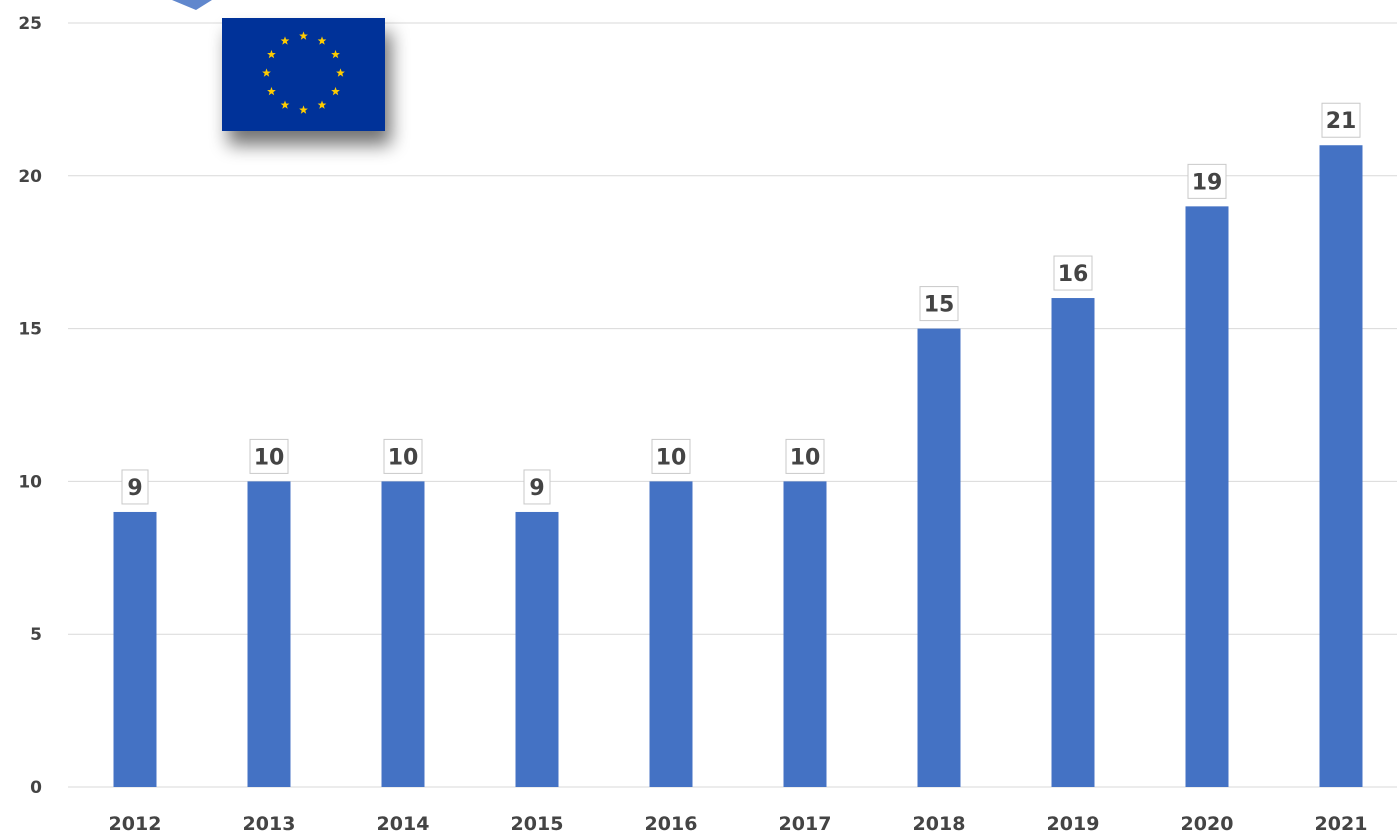  What do you see at coordinates (30, 177) in the screenshot?
I see `y-tick-label: 20` at bounding box center [30, 177].